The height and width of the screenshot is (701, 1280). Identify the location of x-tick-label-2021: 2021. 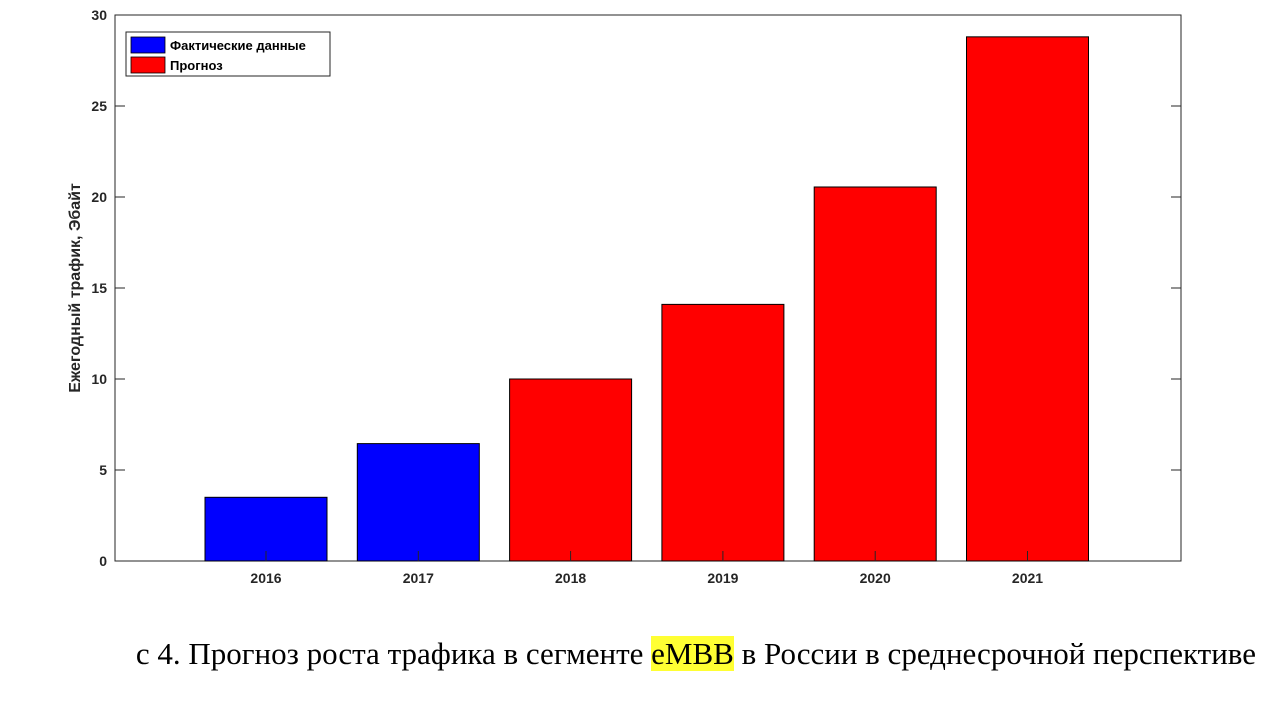
(1027, 578).